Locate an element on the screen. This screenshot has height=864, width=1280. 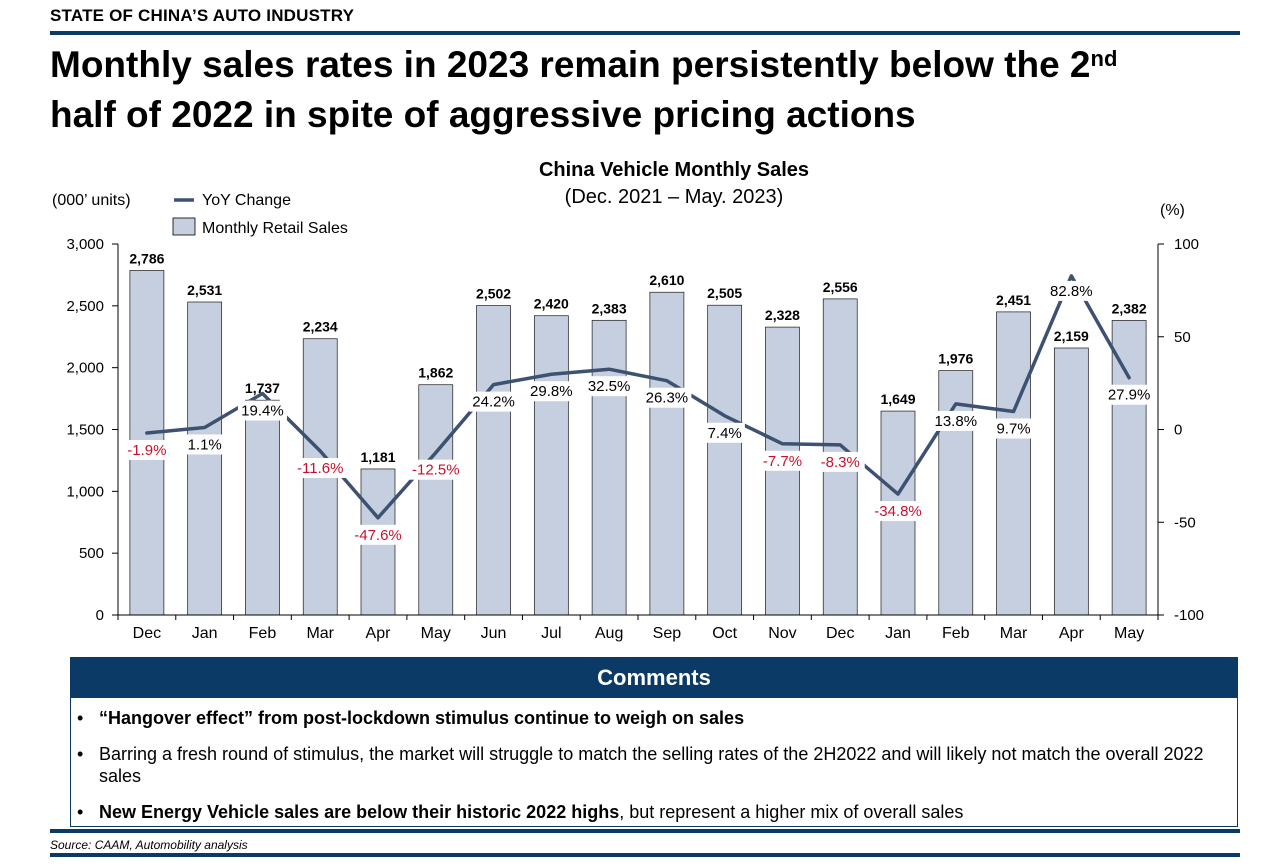
left-tick-label: 500 is located at coordinates (91, 553).